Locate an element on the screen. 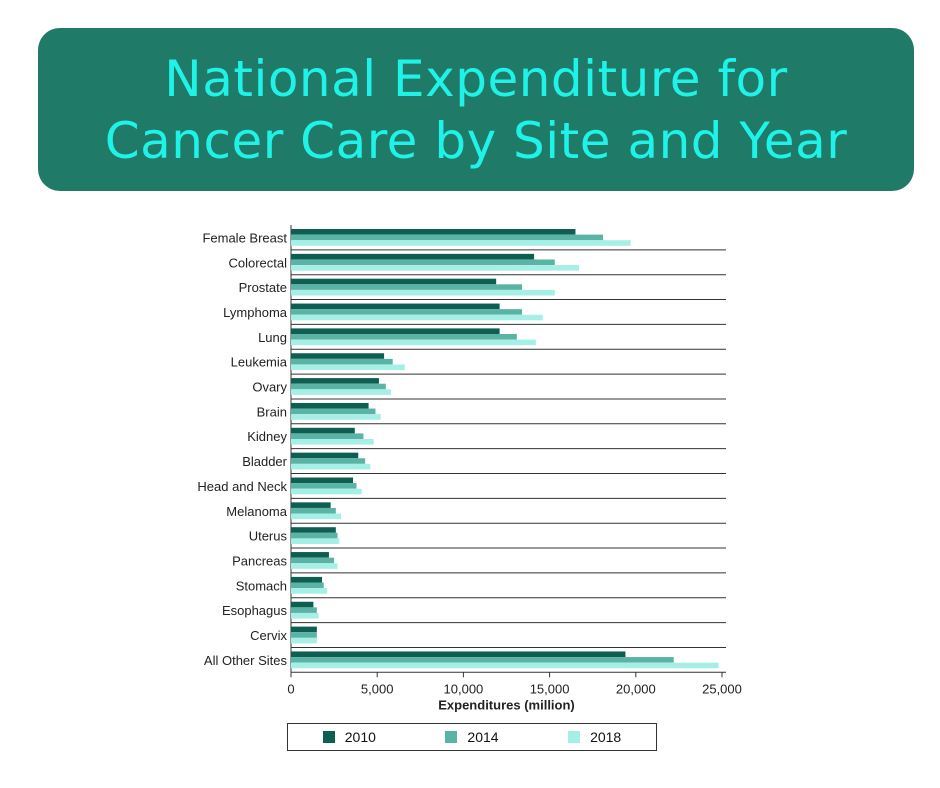 The height and width of the screenshot is (788, 940). category-label: Kidney is located at coordinates (267, 436).